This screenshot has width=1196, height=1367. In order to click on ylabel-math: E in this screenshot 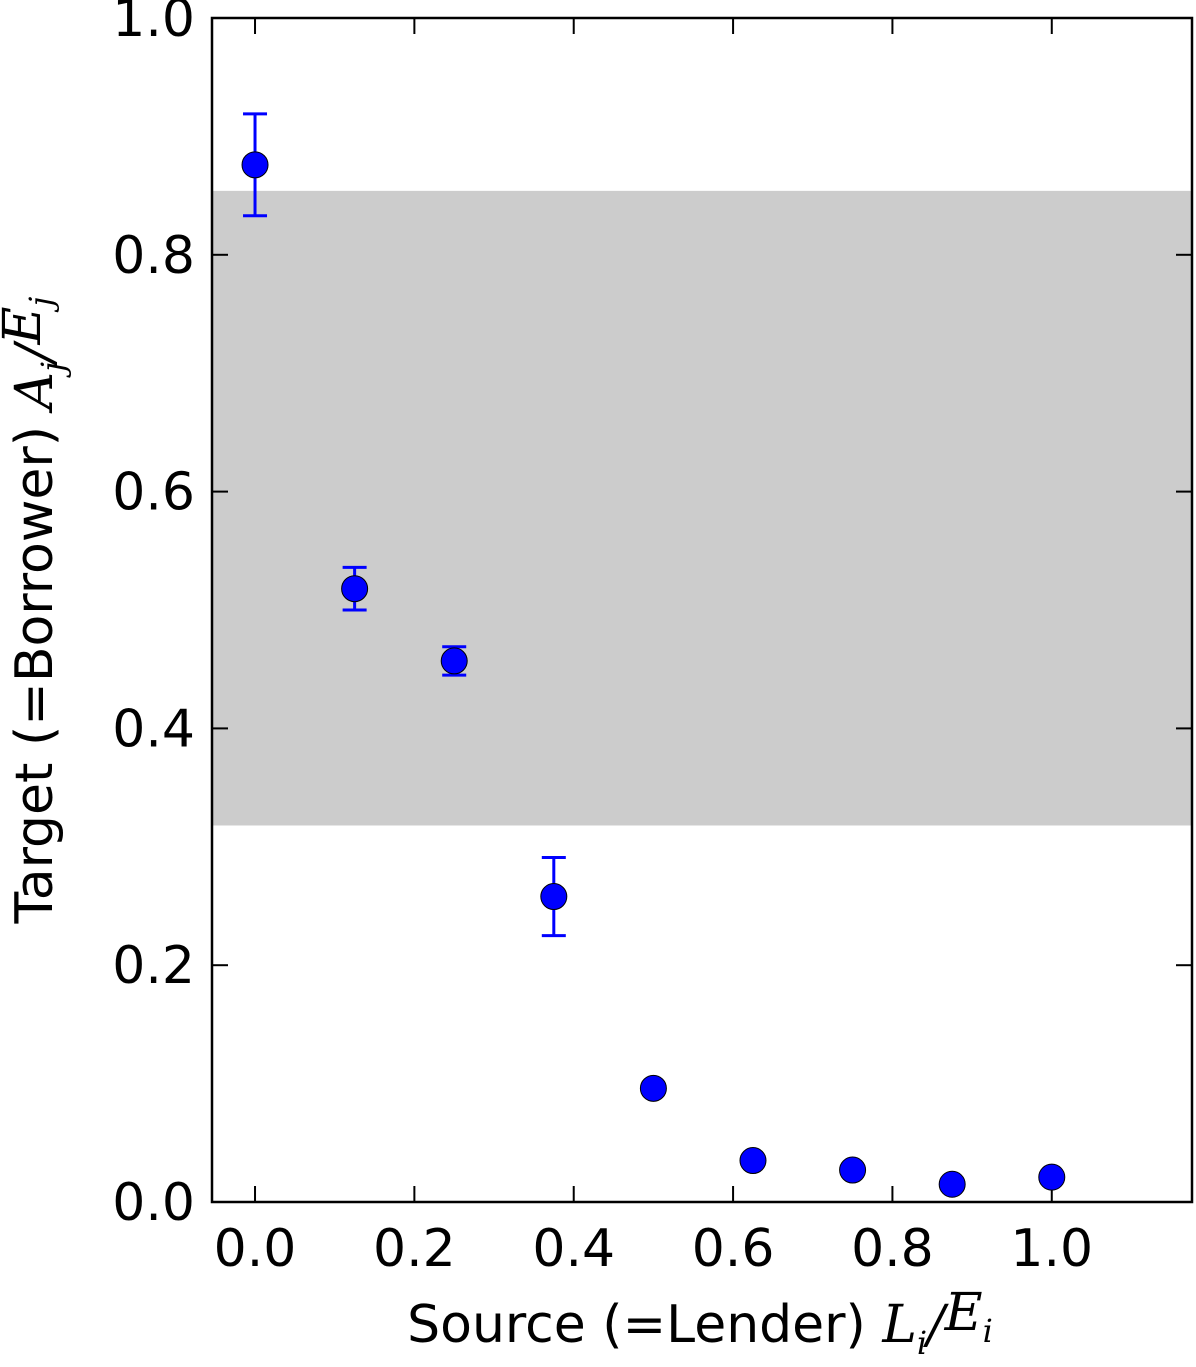, I will do `click(26, 325)`.